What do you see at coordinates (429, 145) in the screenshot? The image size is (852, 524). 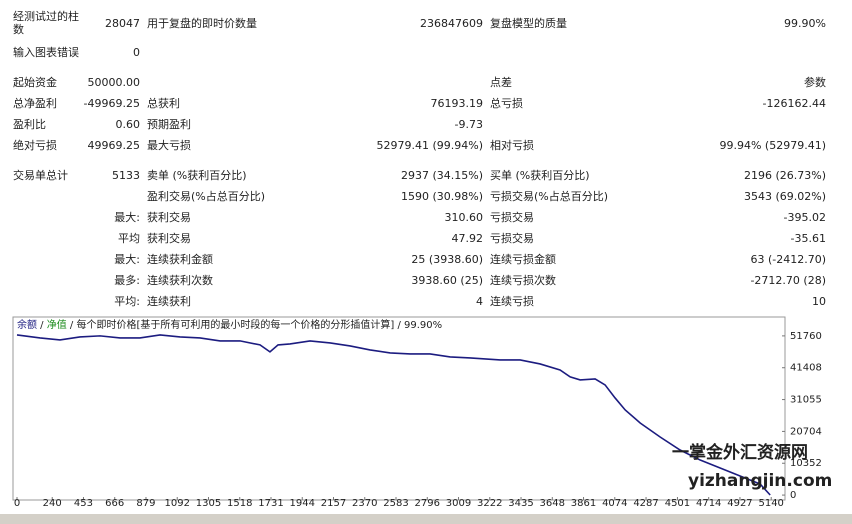 I see `row-value: 52979.41 (99.94%)` at bounding box center [429, 145].